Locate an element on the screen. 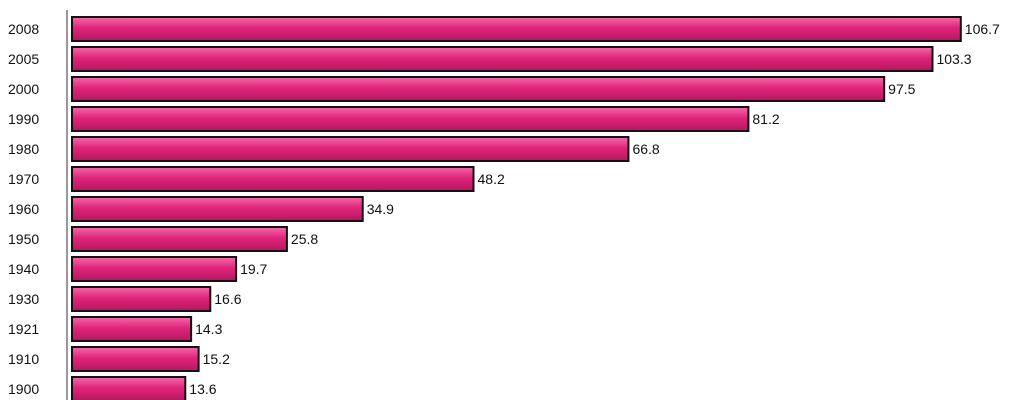 The width and height of the screenshot is (1017, 400). category-label-2005: 2005 is located at coordinates (23, 59).